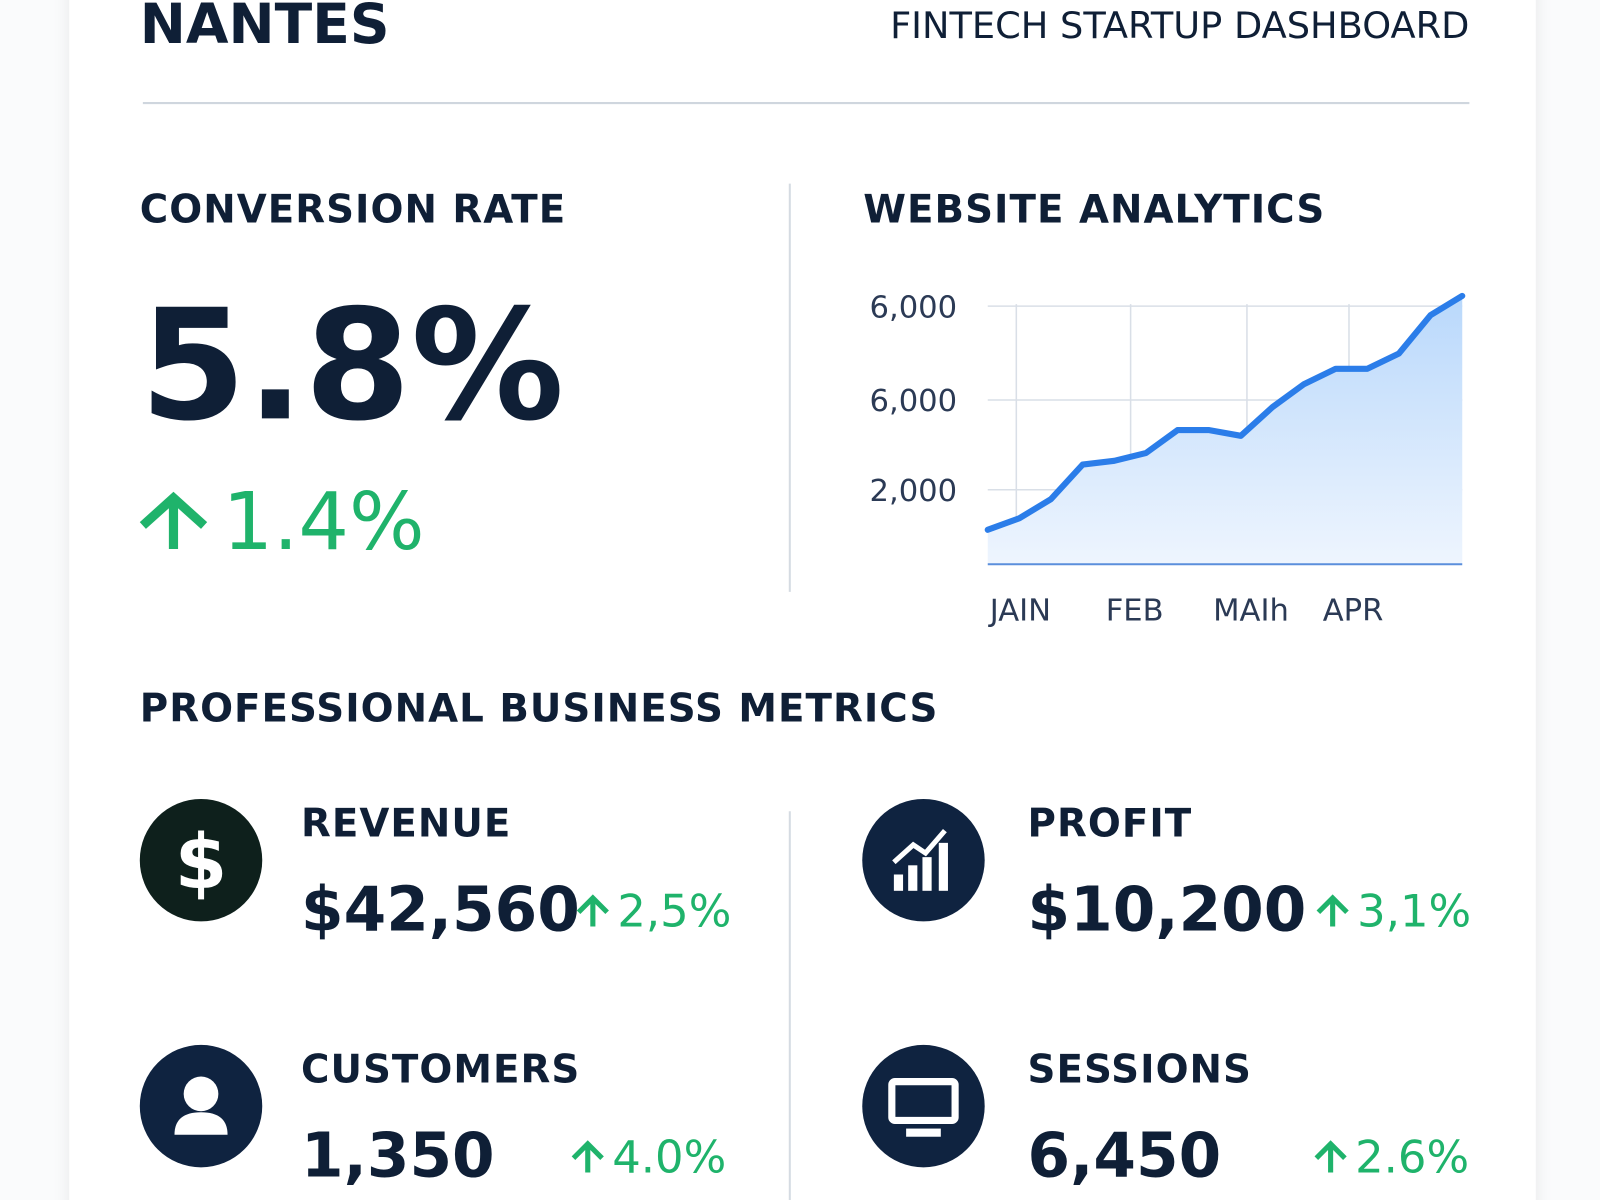  Describe the element at coordinates (1414, 911) in the screenshot. I see `metric-change: 3,1%` at that location.